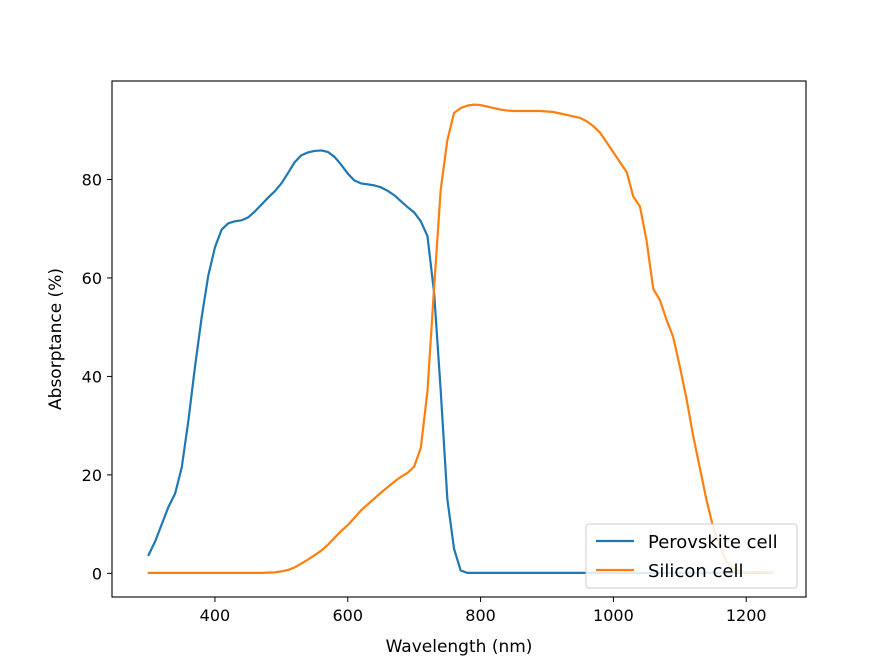 The image size is (896, 672). What do you see at coordinates (97, 573) in the screenshot?
I see `y-tick-label: 0` at bounding box center [97, 573].